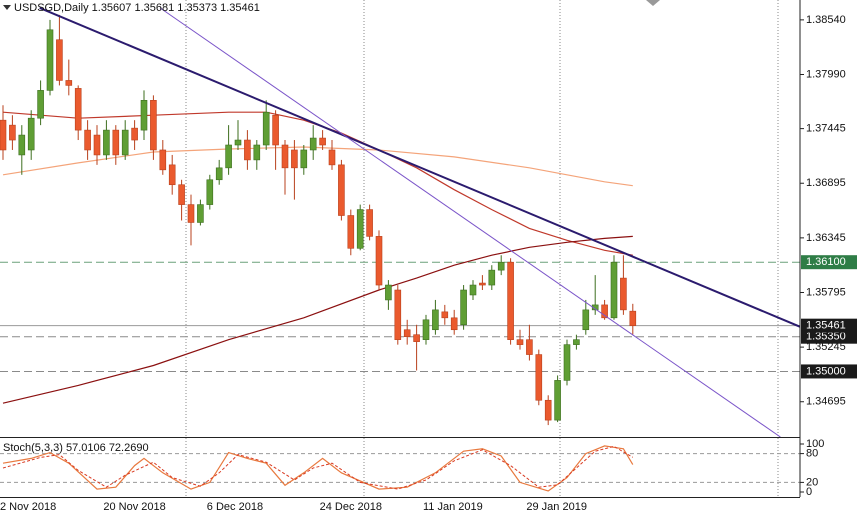 The height and width of the screenshot is (515, 860). Describe the element at coordinates (812, 454) in the screenshot. I see `indicator-tick-label: 80` at that location.